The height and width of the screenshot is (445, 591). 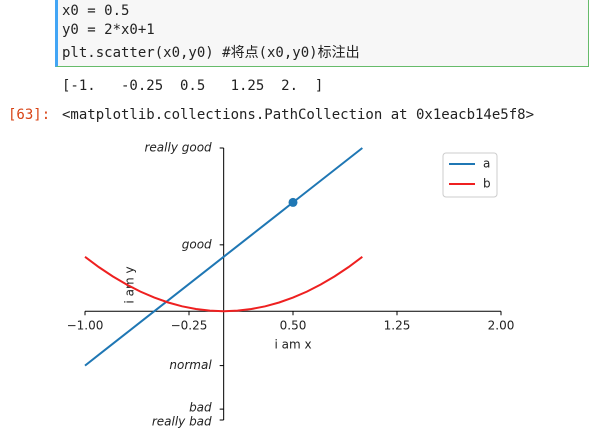 What do you see at coordinates (292, 345) in the screenshot?
I see `x-axis-label: i am x` at bounding box center [292, 345].